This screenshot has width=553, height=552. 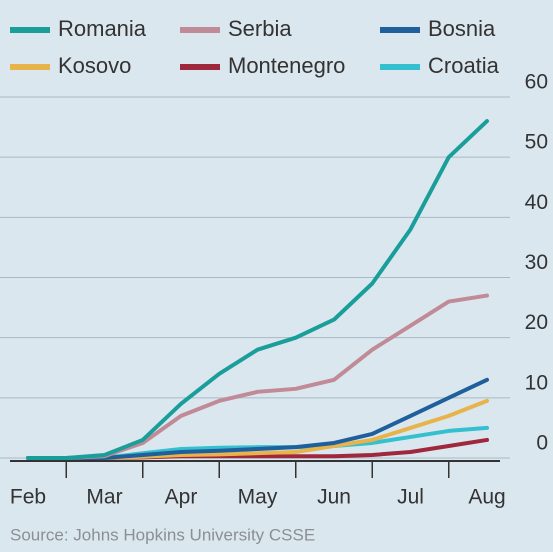 I want to click on y-tick-label: 10, so click(x=536, y=382).